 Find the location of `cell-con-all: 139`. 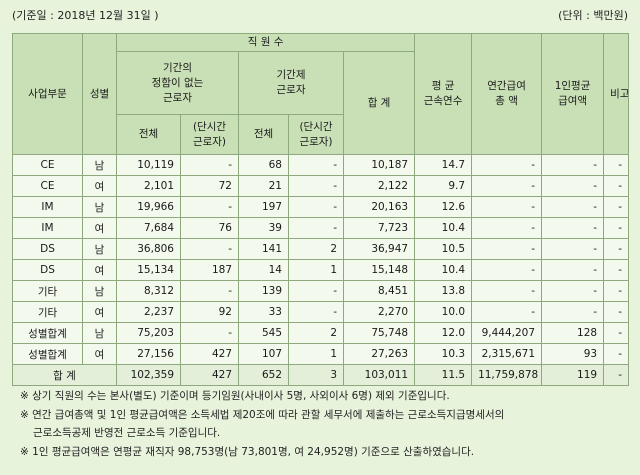

cell-con-all: 139 is located at coordinates (263, 291).